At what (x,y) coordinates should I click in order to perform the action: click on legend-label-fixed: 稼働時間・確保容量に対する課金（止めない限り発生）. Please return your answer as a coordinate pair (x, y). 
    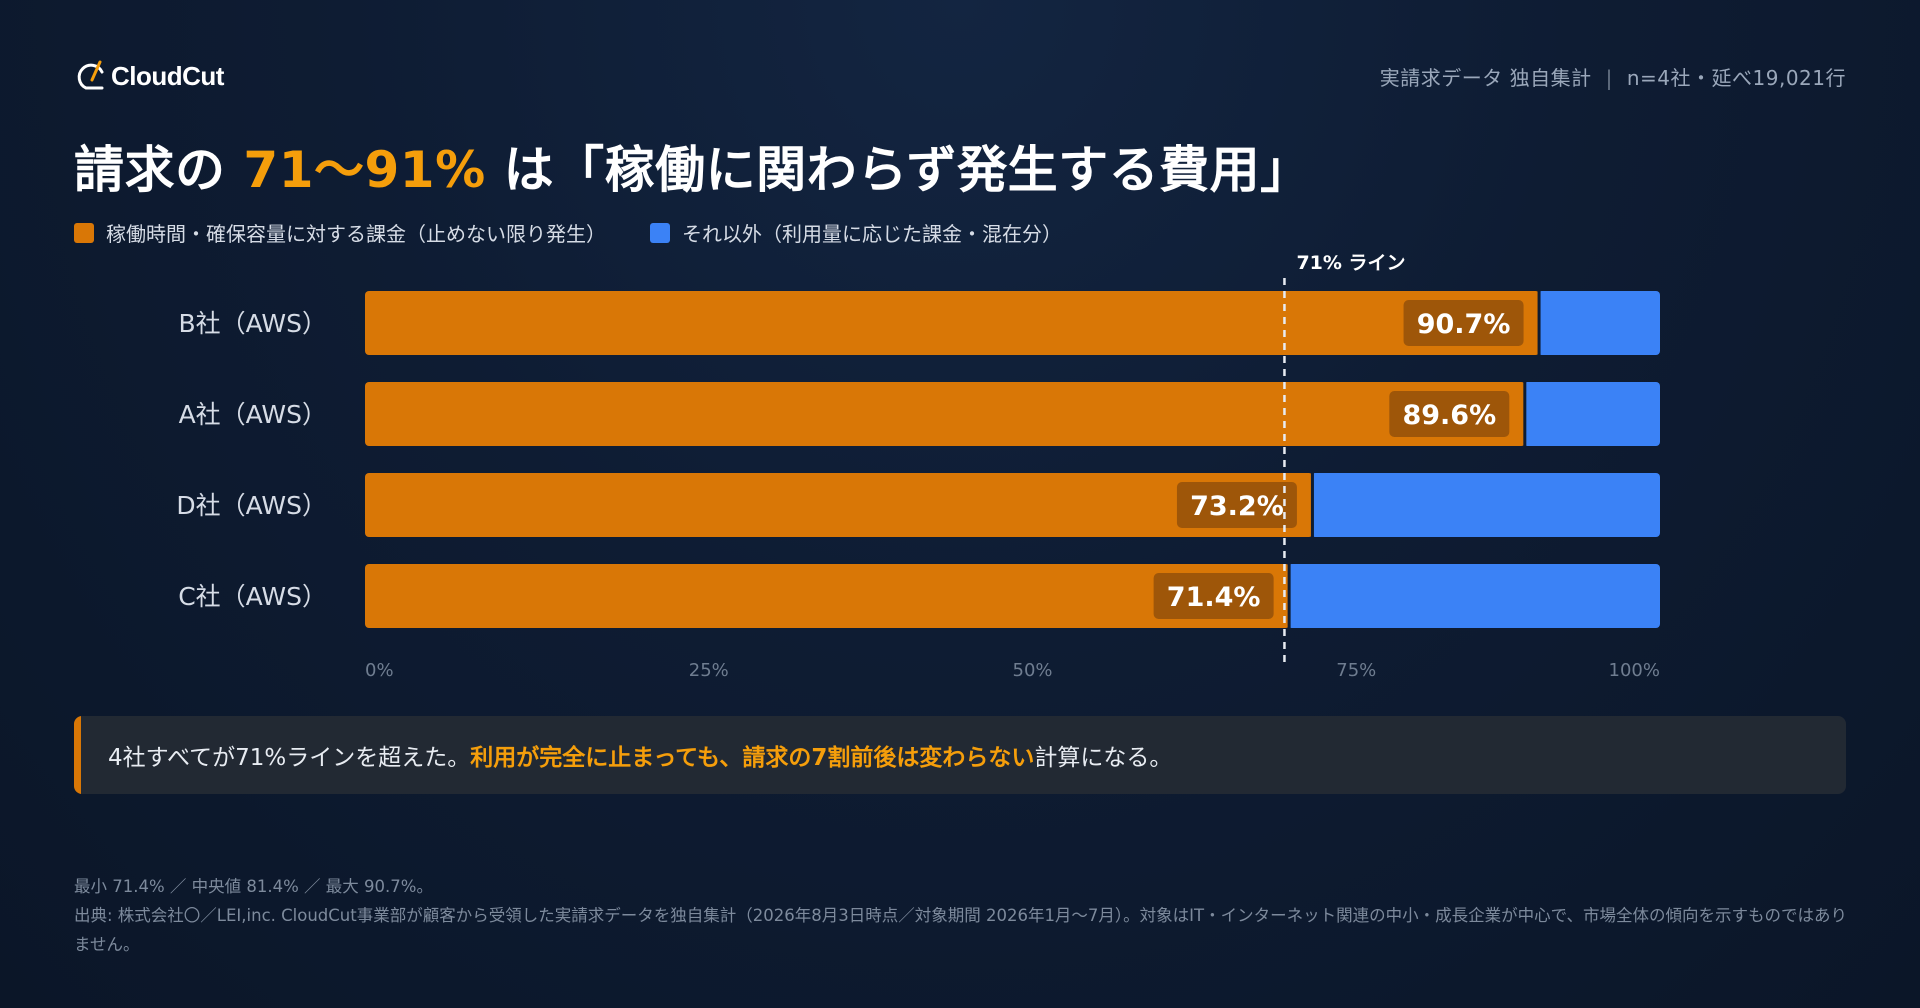
    Looking at the image, I should click on (356, 234).